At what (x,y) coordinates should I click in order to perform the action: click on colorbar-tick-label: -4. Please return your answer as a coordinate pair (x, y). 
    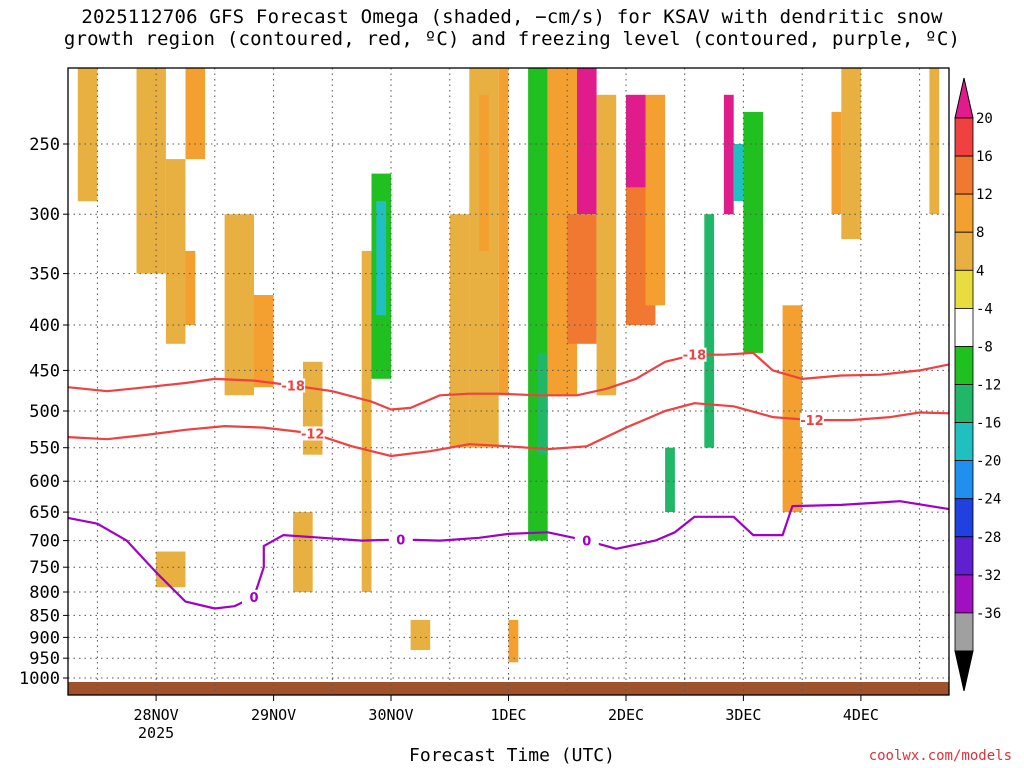
    Looking at the image, I should click on (984, 309).